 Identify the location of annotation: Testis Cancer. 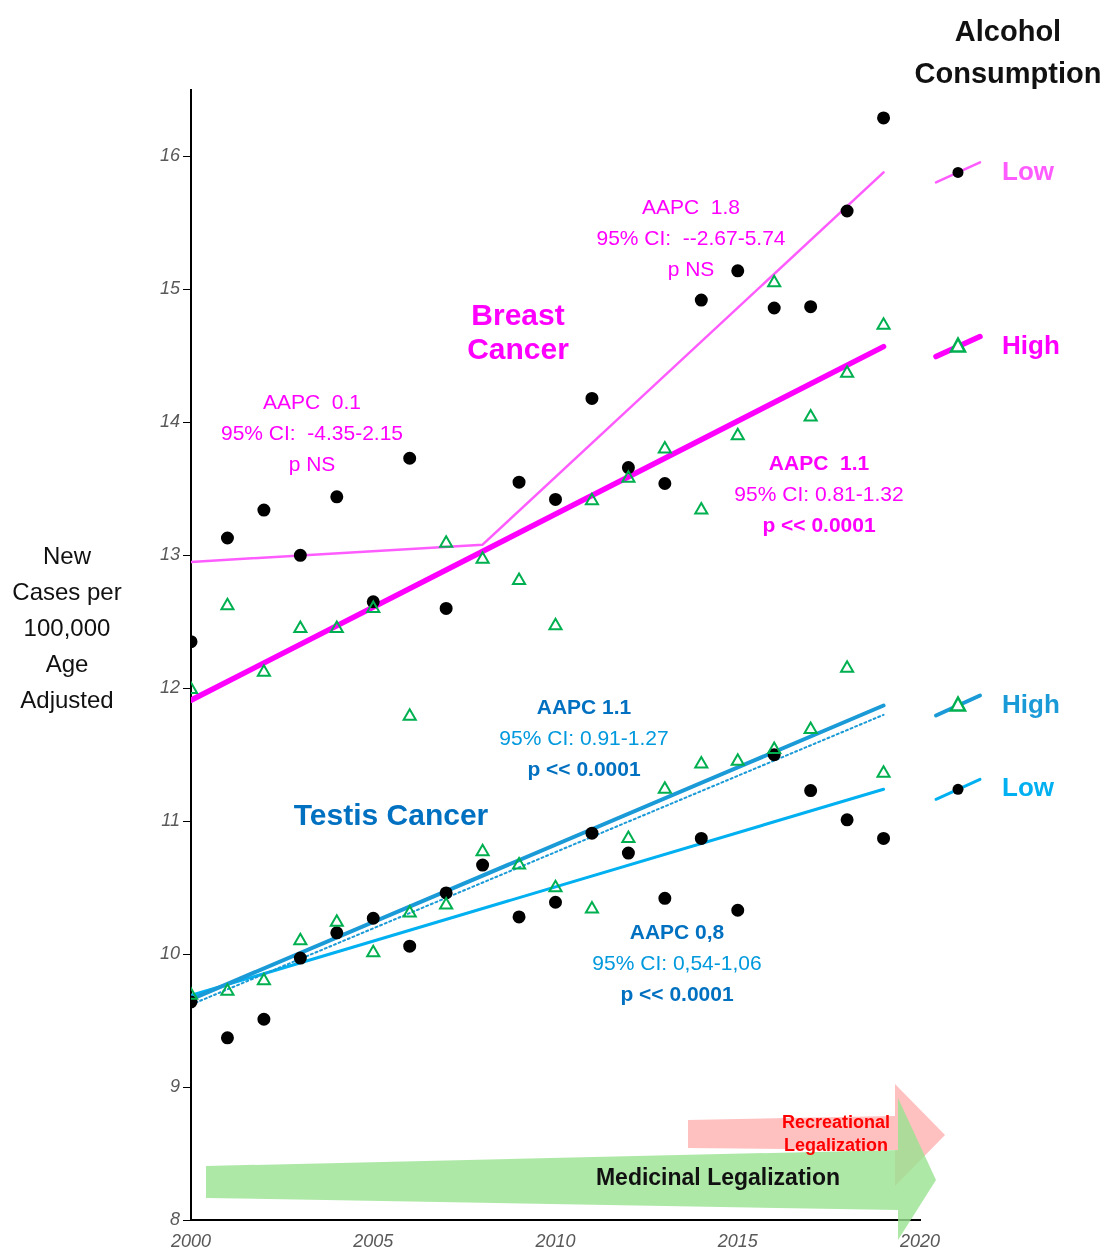
(391, 815).